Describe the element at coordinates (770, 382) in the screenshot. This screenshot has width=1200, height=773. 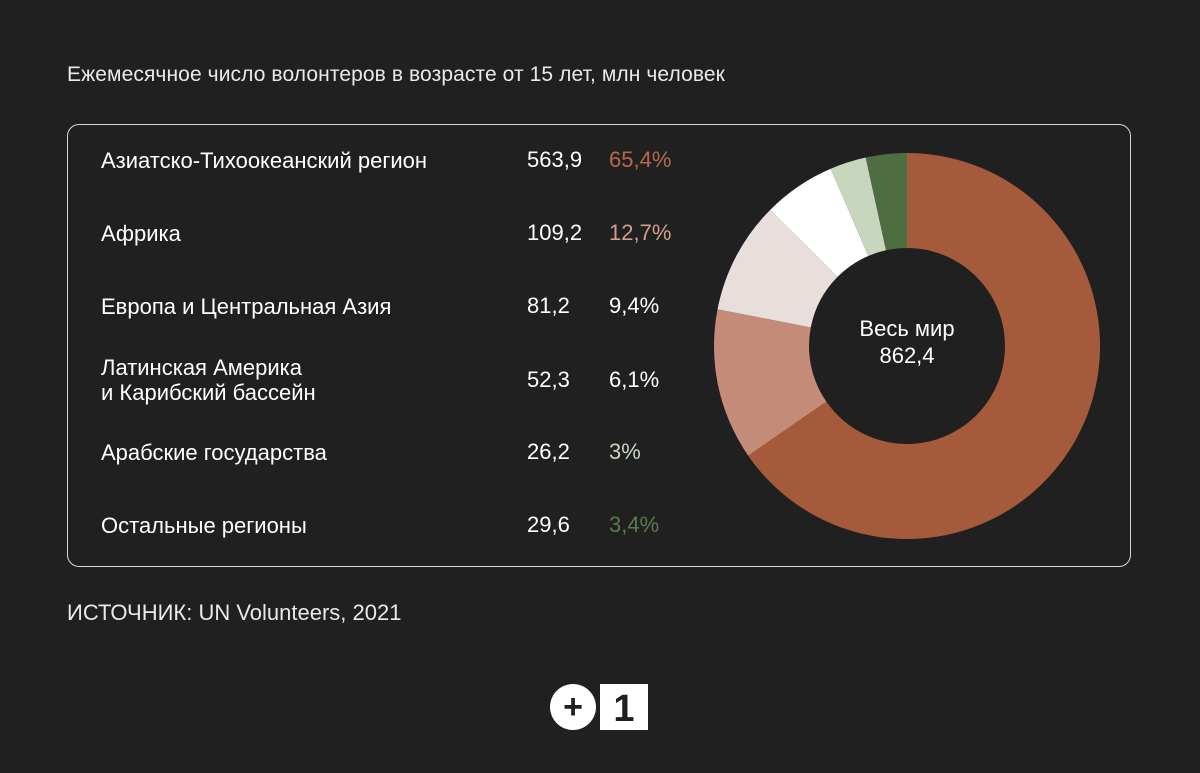
I see `donut-slice-africa` at that location.